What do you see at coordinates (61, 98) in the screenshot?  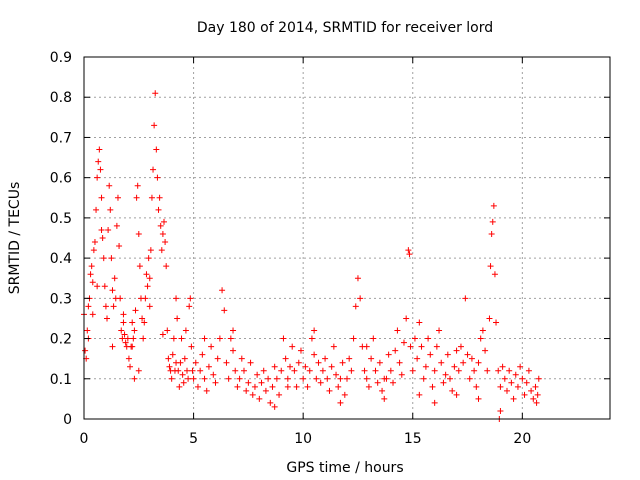 I see `y-tick-label: 0.8` at bounding box center [61, 98].